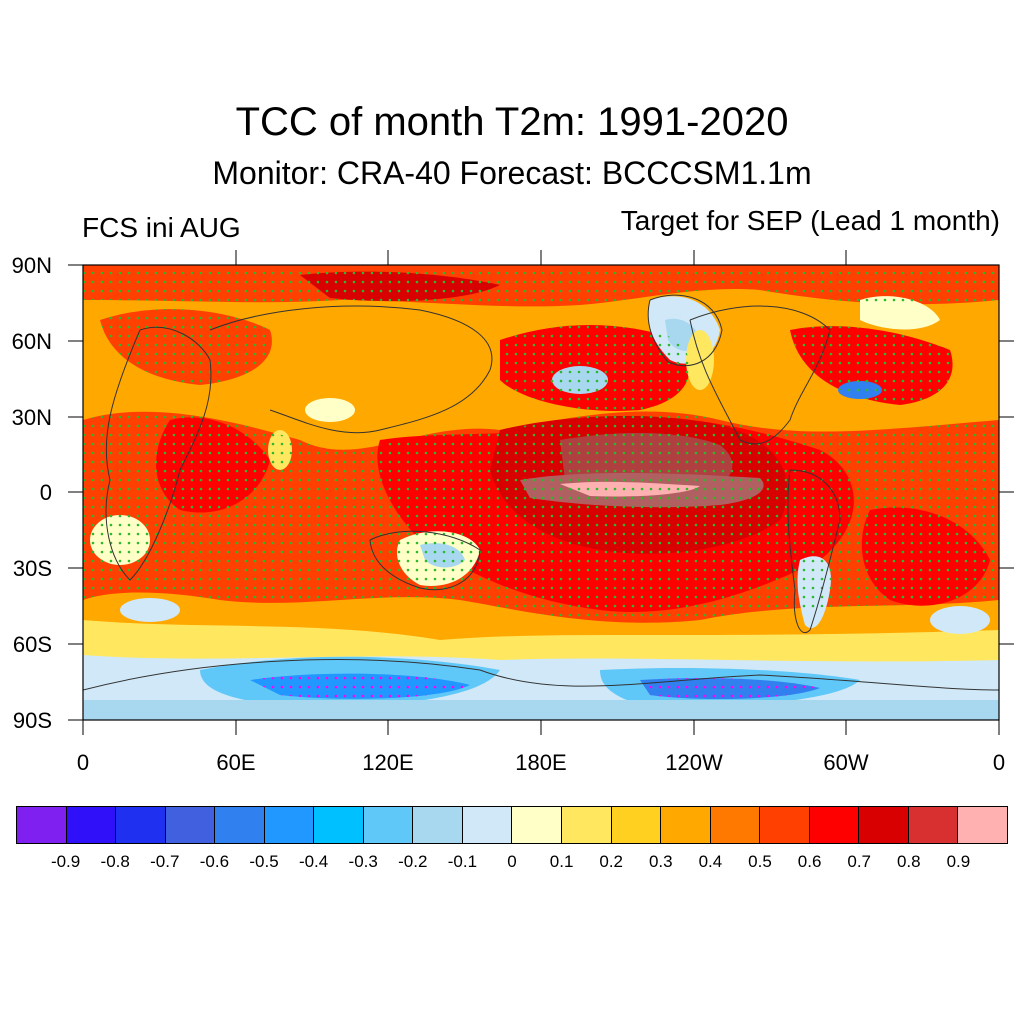 This screenshot has width=1024, height=1024. I want to click on lon-tick-label: 60E, so click(235, 762).